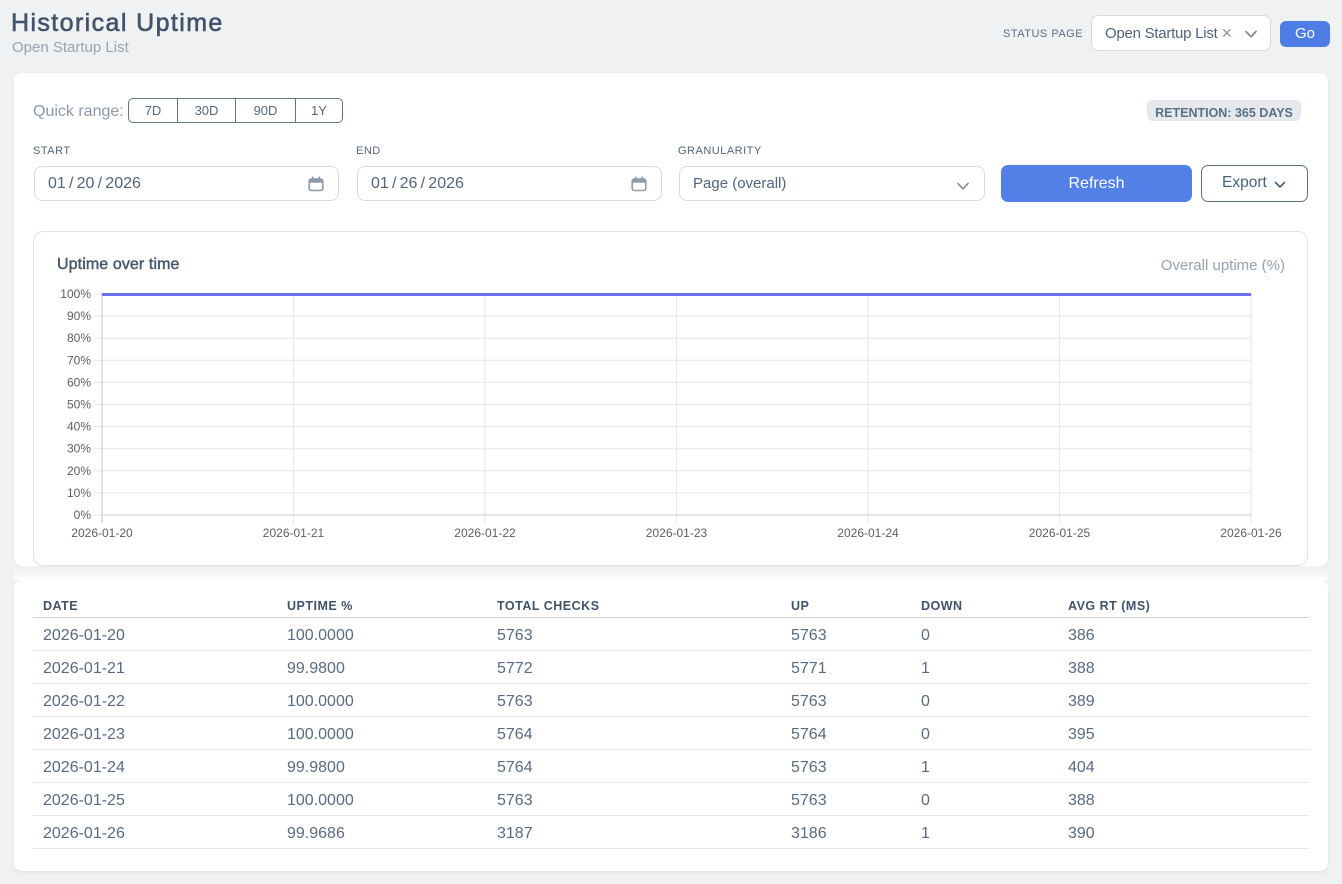  Describe the element at coordinates (75, 294) in the screenshot. I see `svg-text: 100%` at that location.